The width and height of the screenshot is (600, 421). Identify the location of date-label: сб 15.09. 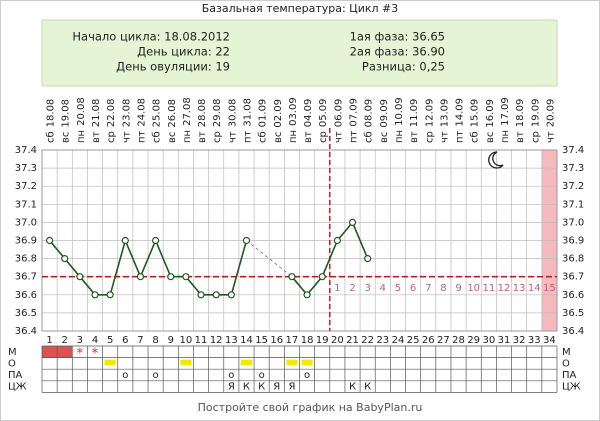
(475, 121).